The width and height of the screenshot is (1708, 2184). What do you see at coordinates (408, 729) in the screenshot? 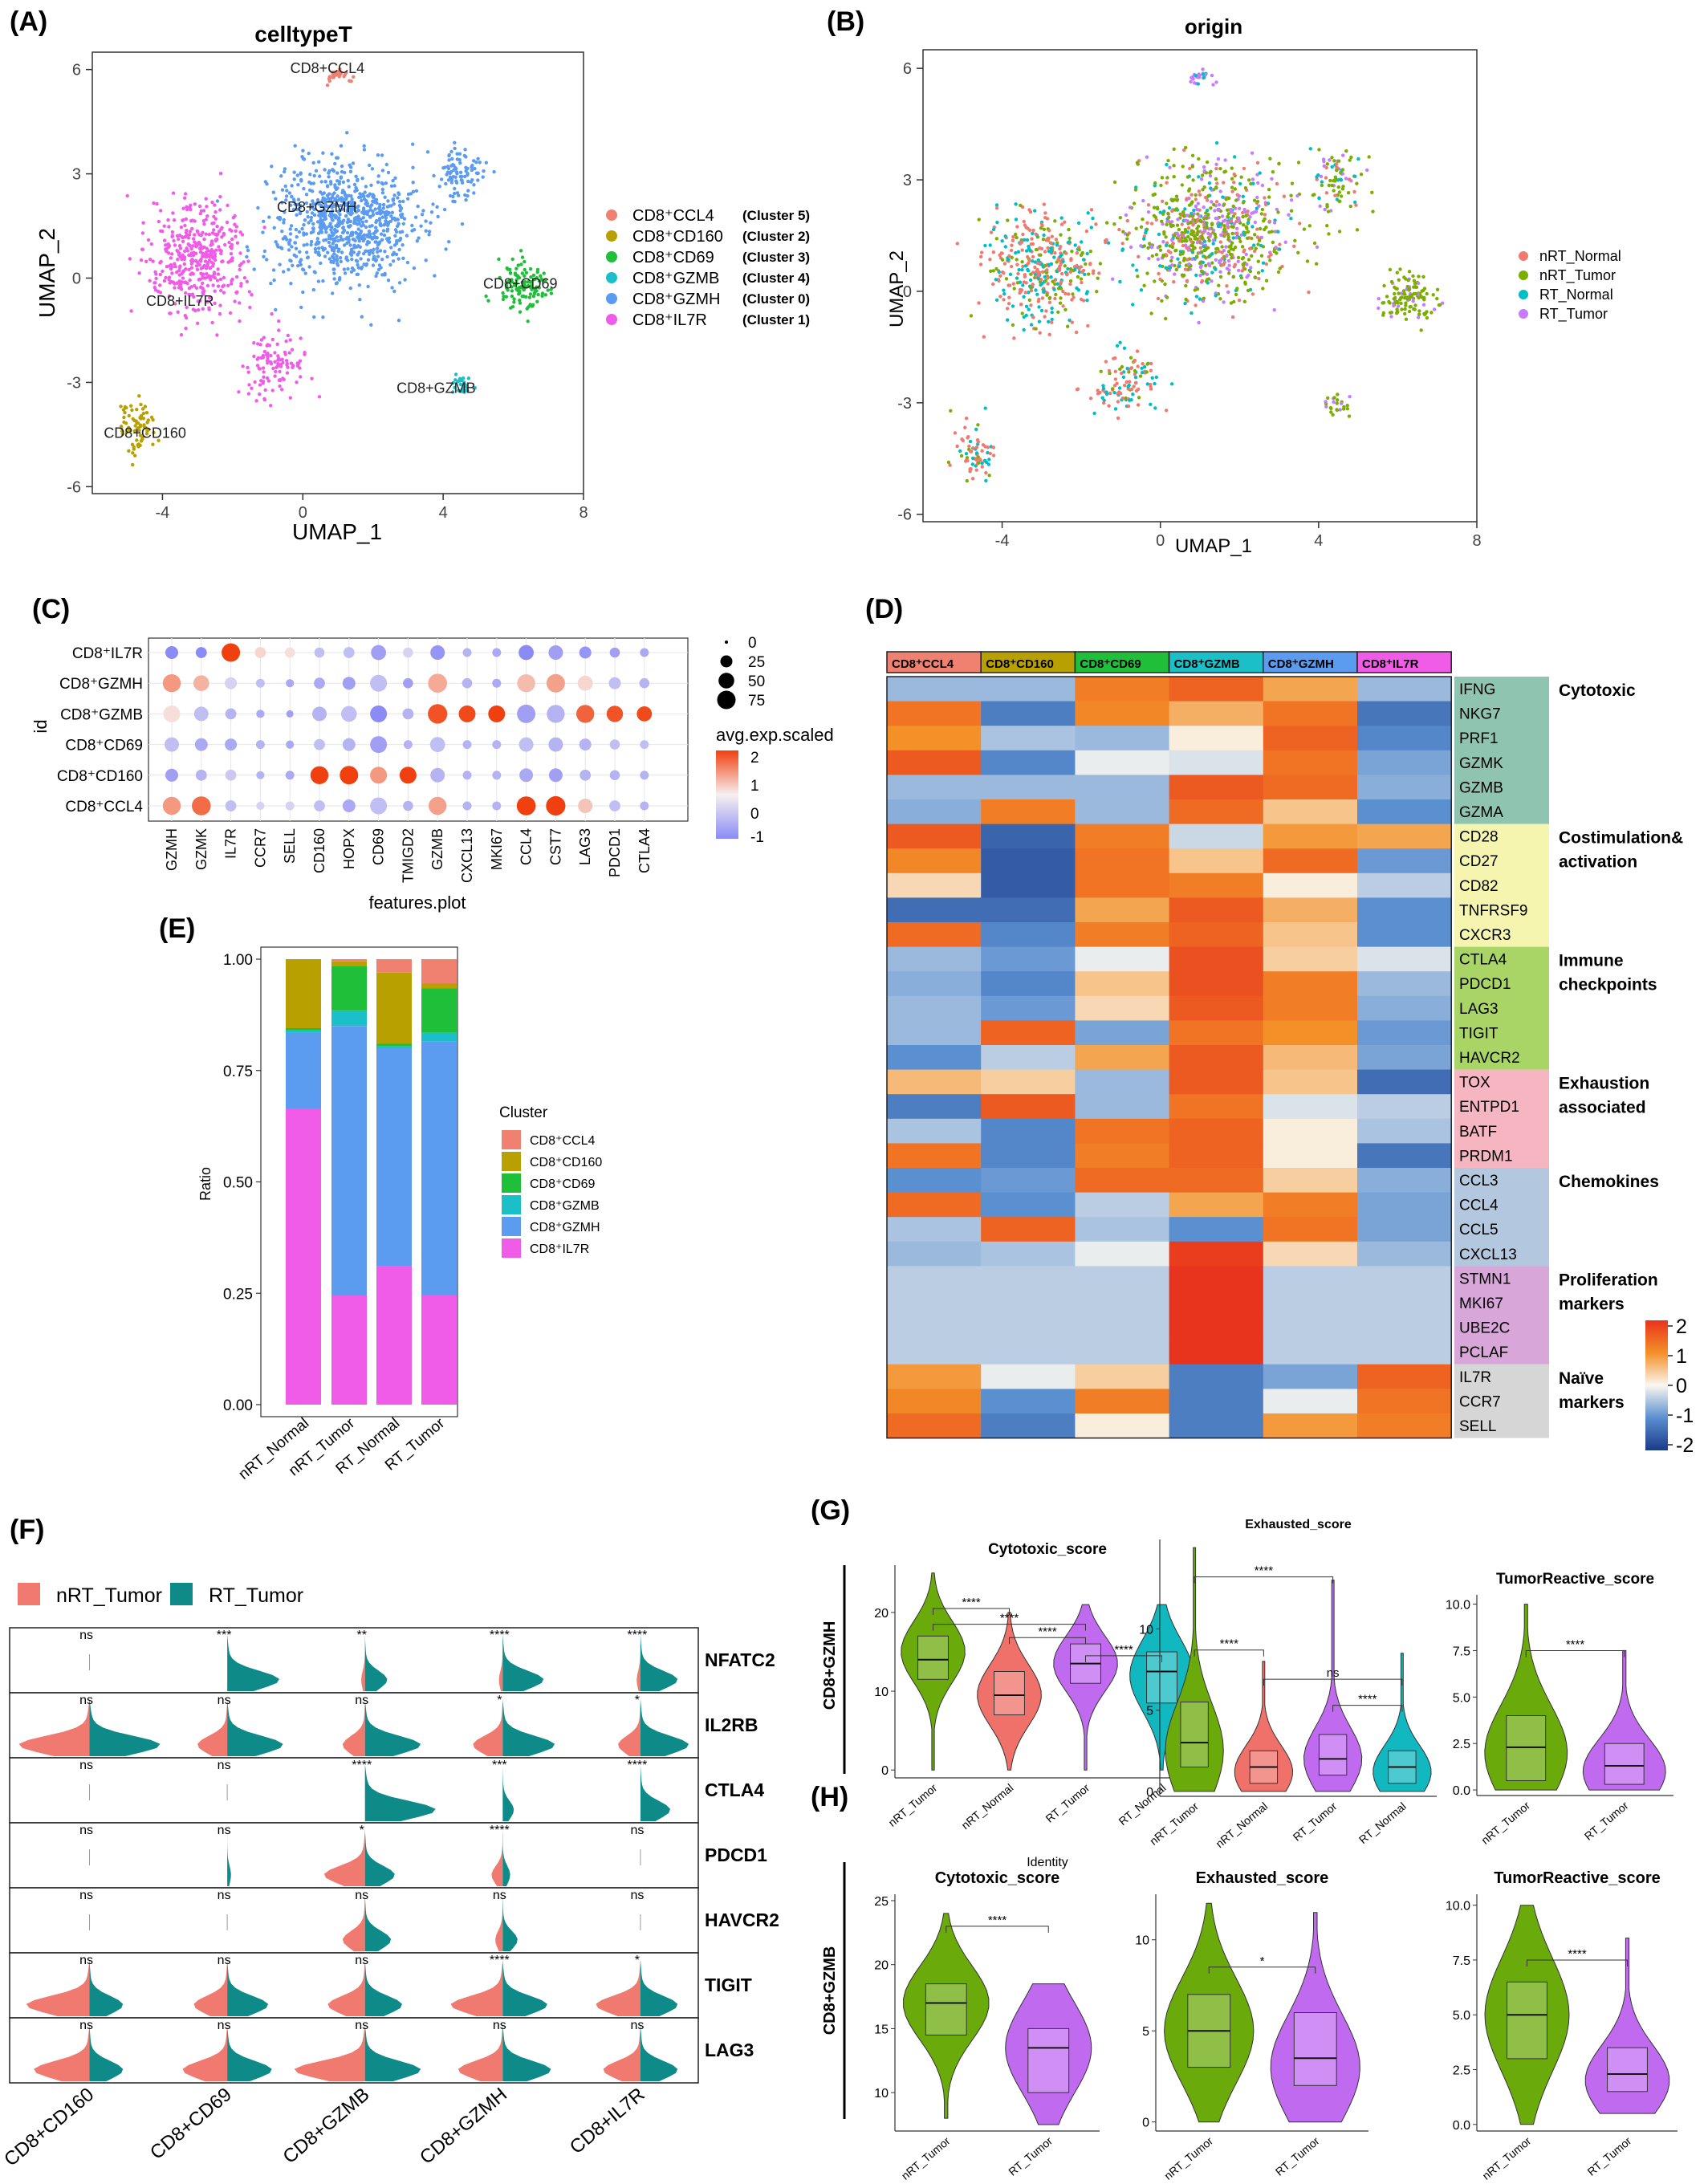
I see `dotplot-dots` at bounding box center [408, 729].